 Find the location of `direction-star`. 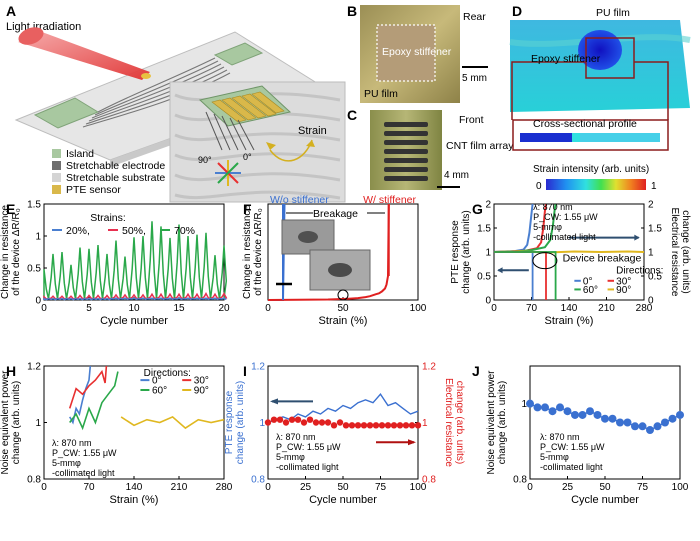

direction-star is located at coordinates (228, 173).